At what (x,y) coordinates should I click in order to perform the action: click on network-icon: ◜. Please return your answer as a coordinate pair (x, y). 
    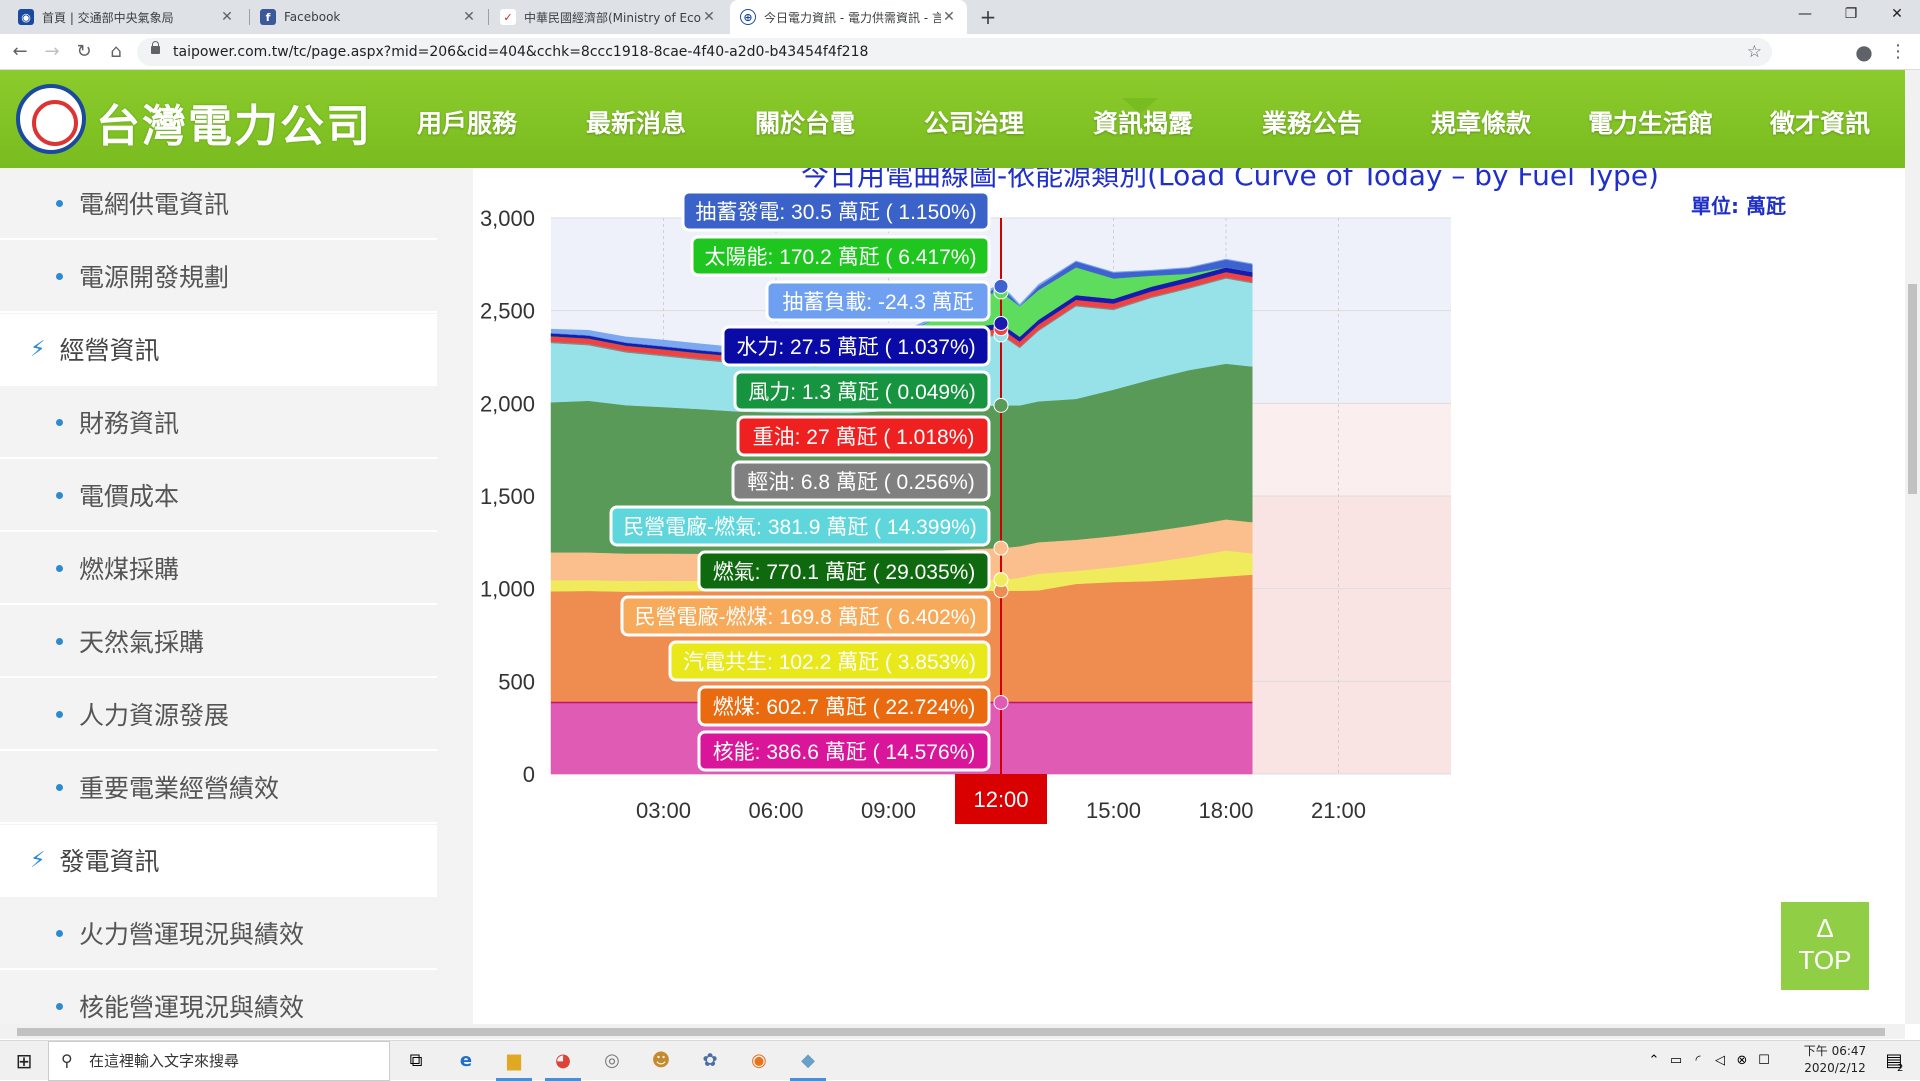
    Looking at the image, I should click on (1698, 1060).